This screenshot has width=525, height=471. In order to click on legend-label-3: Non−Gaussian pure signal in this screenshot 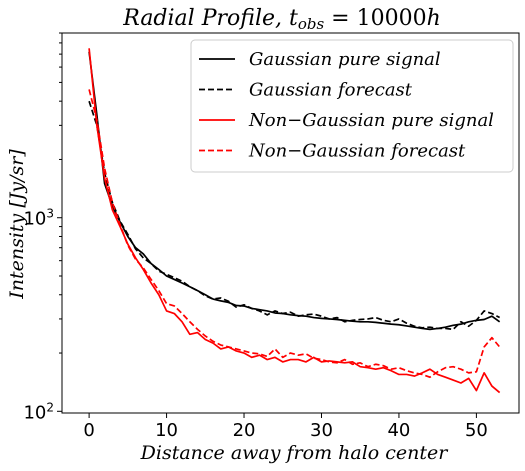, I will do `click(371, 120)`.